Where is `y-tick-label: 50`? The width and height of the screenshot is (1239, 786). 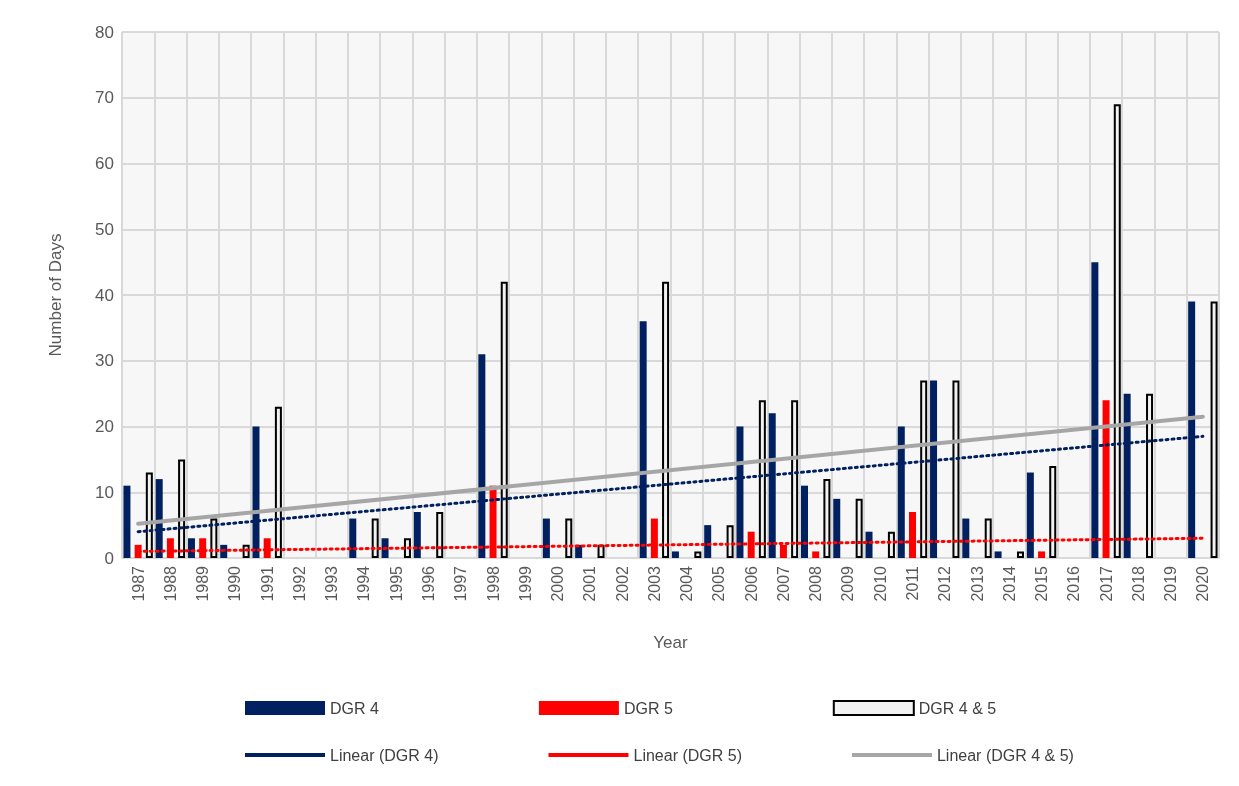 y-tick-label: 50 is located at coordinates (104, 229).